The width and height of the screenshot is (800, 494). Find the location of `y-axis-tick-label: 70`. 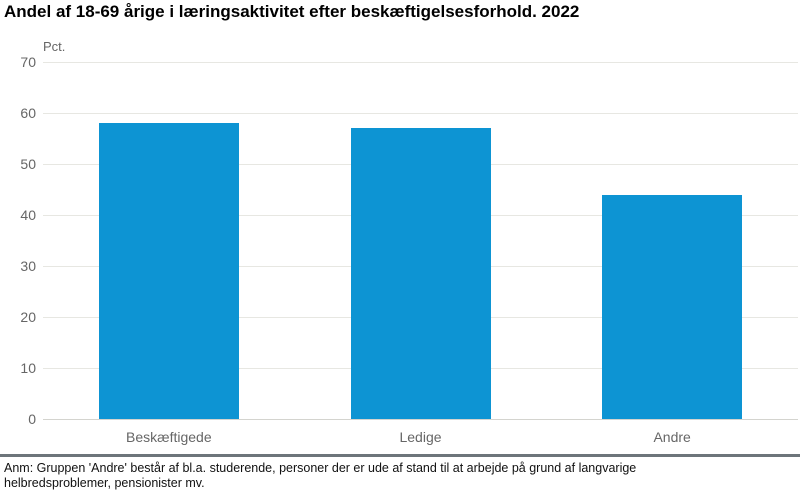

y-axis-tick-label: 70 is located at coordinates (28, 62).